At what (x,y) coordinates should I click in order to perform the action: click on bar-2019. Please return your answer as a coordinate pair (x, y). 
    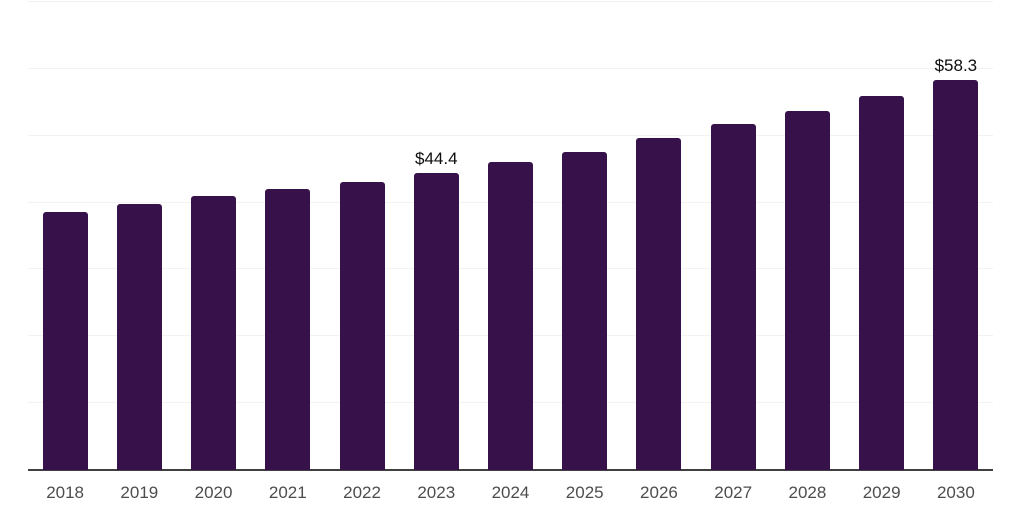
    Looking at the image, I should click on (139, 336).